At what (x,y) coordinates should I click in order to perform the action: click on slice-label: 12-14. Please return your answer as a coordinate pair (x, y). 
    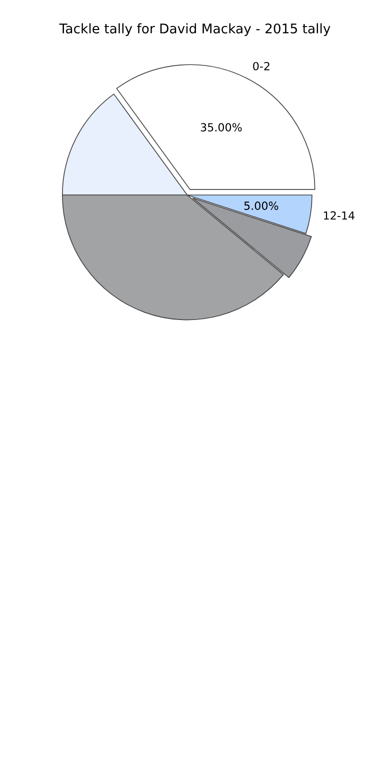
    Looking at the image, I should click on (339, 215).